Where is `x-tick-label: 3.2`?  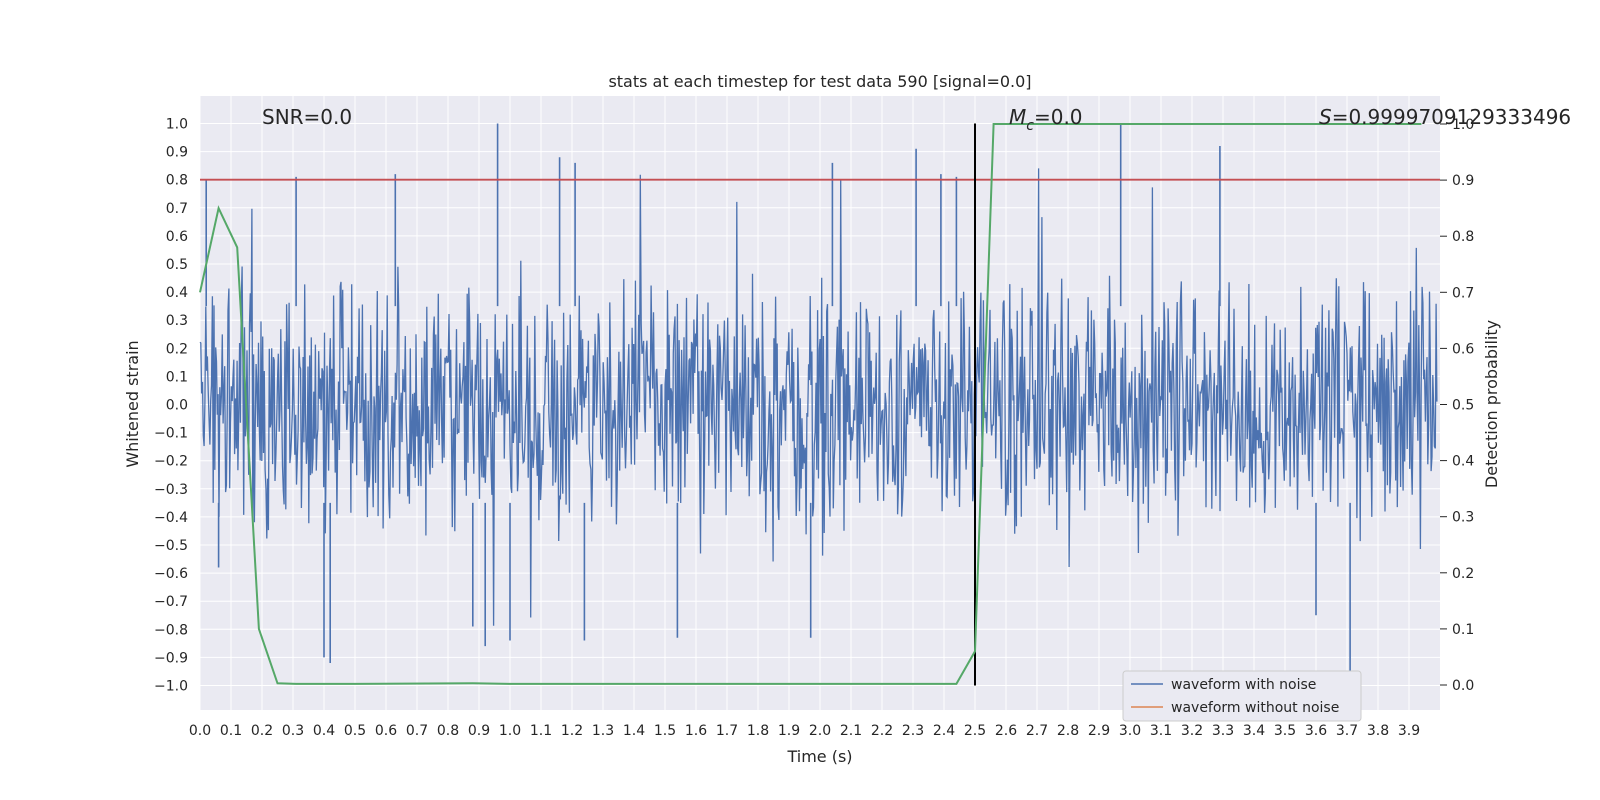
x-tick-label: 3.2 is located at coordinates (1192, 731).